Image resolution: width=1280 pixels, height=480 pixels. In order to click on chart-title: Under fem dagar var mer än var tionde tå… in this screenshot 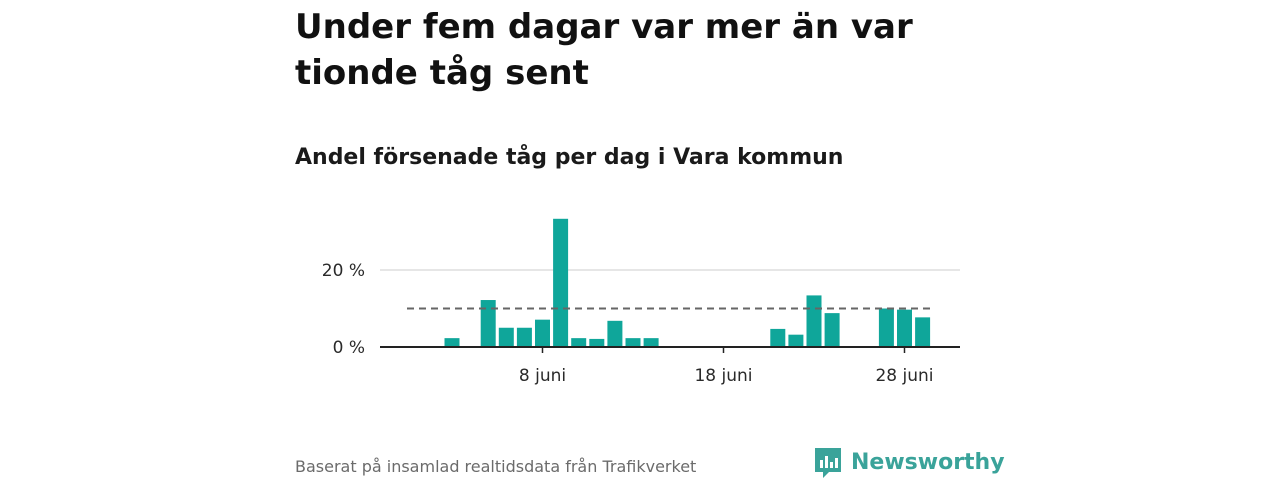, I will do `click(604, 50)`.